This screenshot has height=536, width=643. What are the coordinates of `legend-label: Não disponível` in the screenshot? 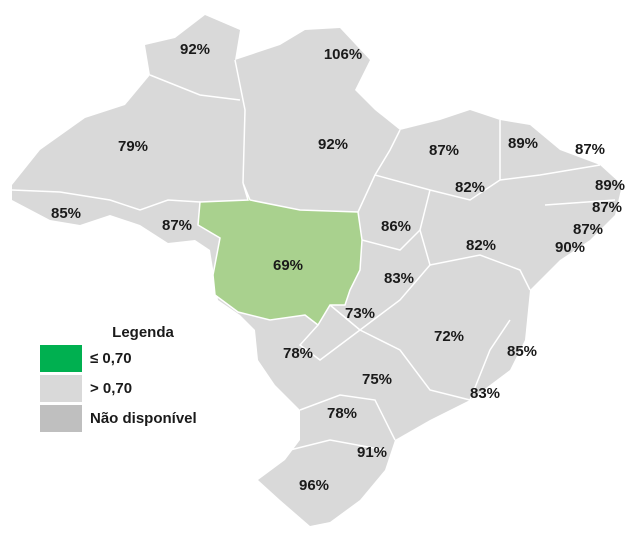 It's located at (143, 418).